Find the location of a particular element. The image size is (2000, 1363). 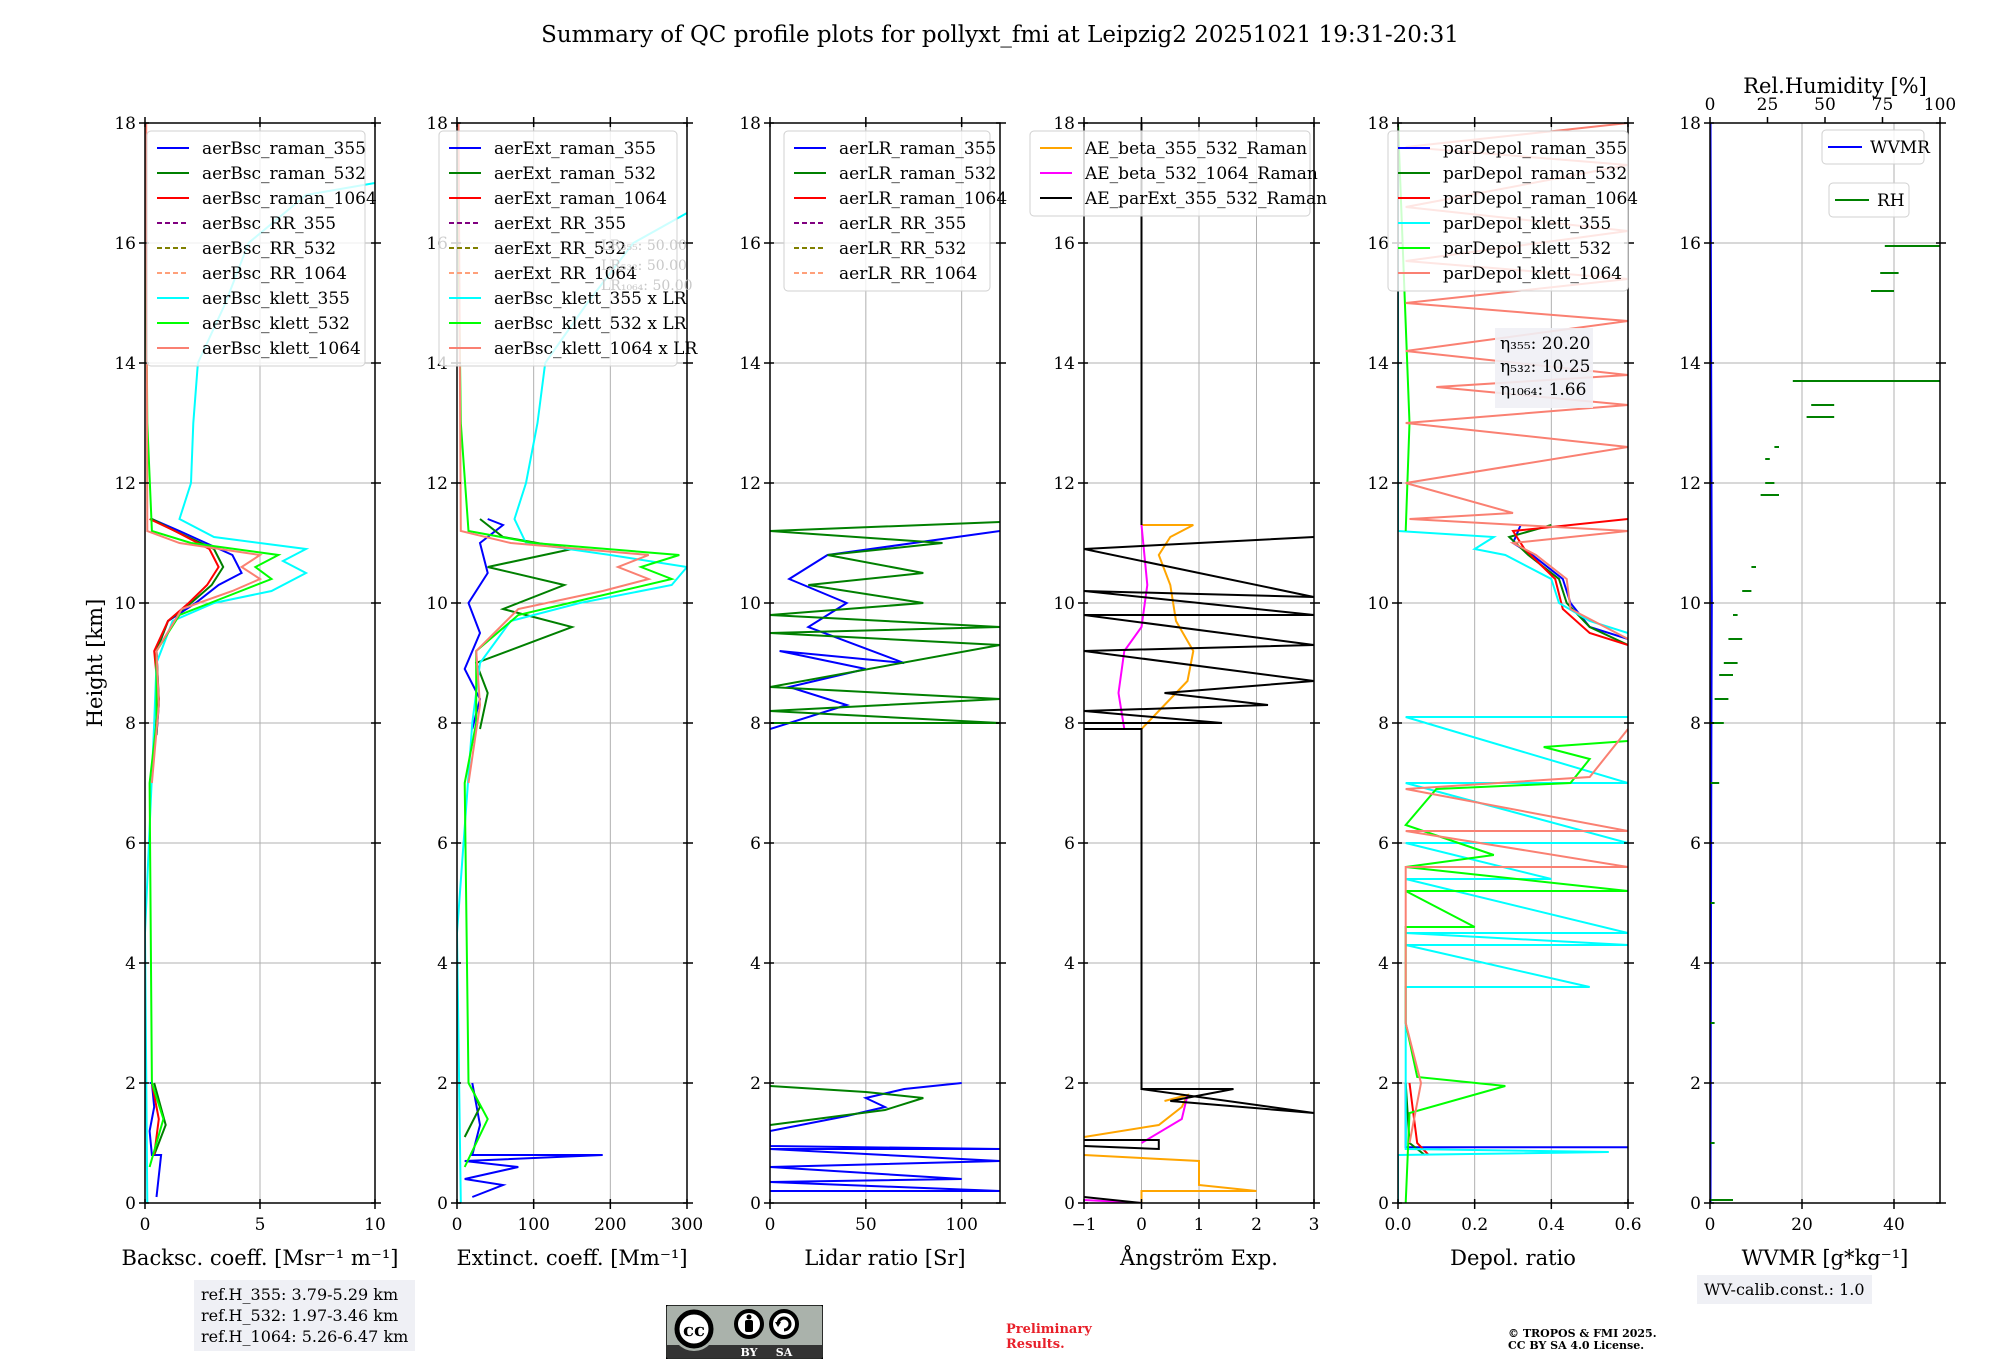

legend-label: aerBsc_klett_532 is located at coordinates (276, 324).